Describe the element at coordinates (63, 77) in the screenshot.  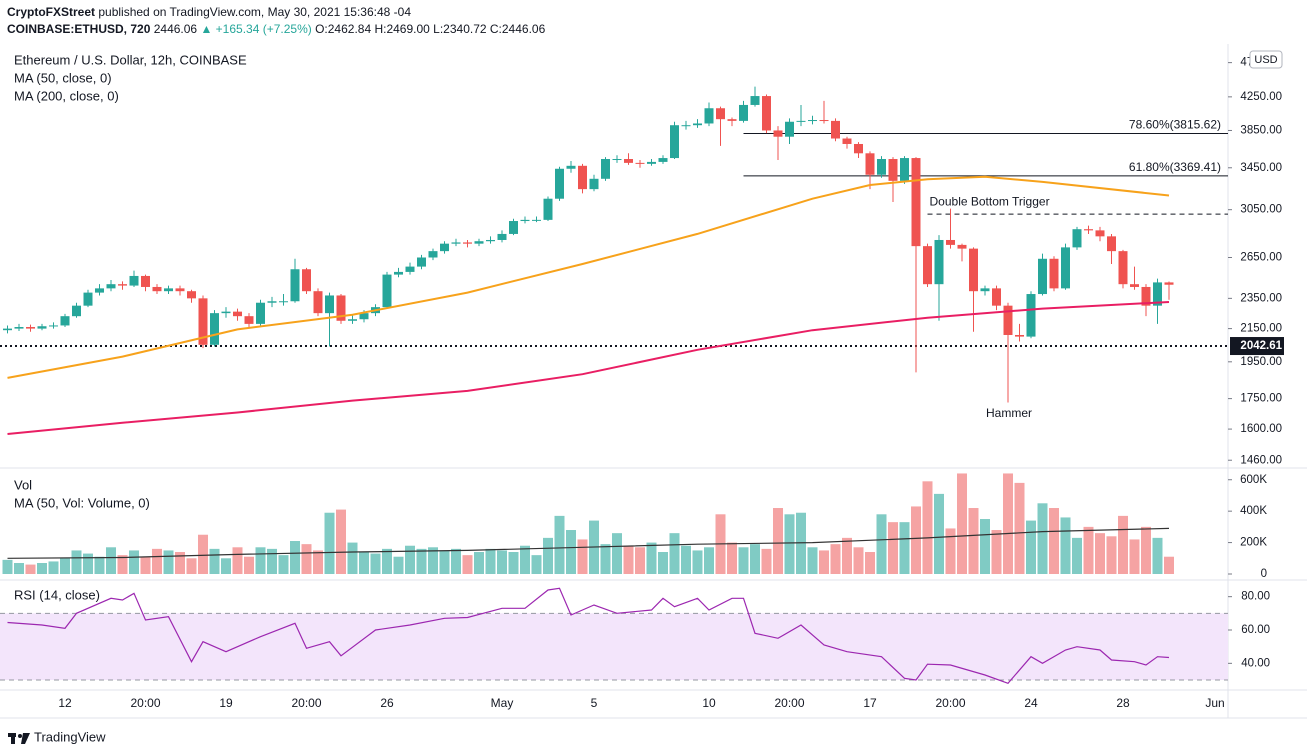
I see `legend-entry: MA (50, close, 0)` at that location.